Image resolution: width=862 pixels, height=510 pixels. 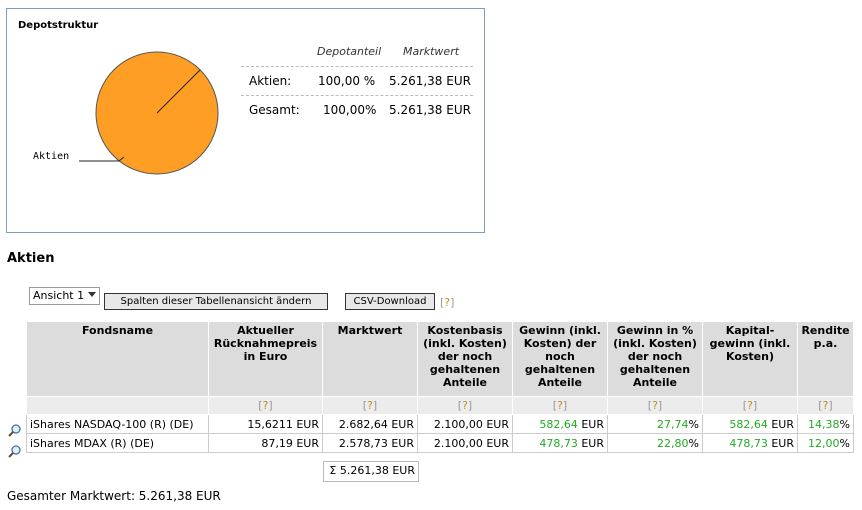 What do you see at coordinates (750, 359) in the screenshot?
I see `col-kapitalgewinn: Kapital-gewinn (inkl. Kosten)` at bounding box center [750, 359].